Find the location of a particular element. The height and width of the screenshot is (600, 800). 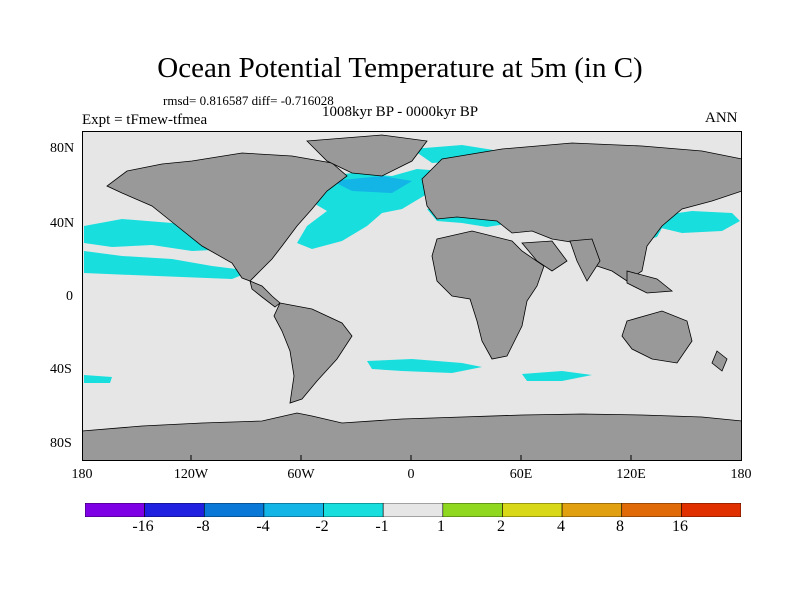

patch-southern-ocean-atlantic is located at coordinates (424, 366).